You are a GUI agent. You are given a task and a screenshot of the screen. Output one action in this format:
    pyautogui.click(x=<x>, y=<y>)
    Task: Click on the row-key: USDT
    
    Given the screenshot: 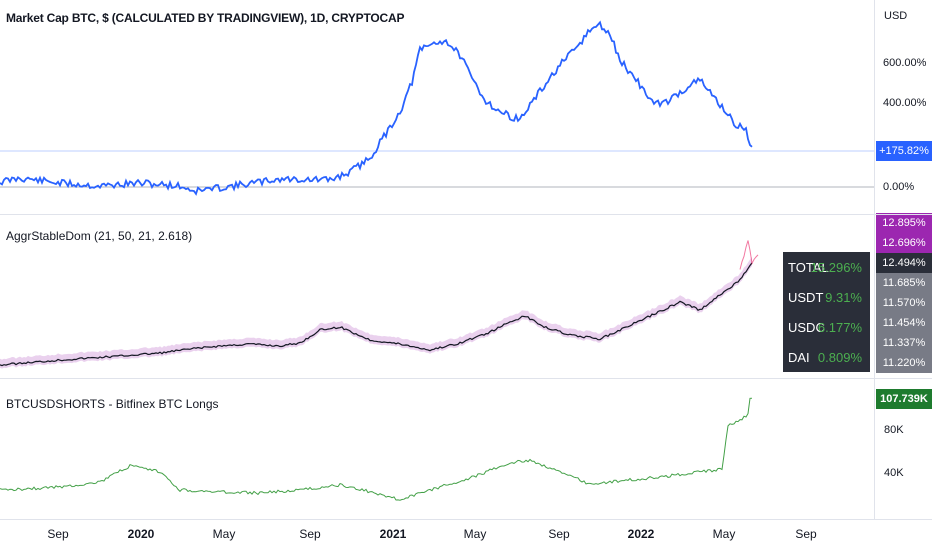 What is the action you would take?
    pyautogui.click(x=806, y=297)
    